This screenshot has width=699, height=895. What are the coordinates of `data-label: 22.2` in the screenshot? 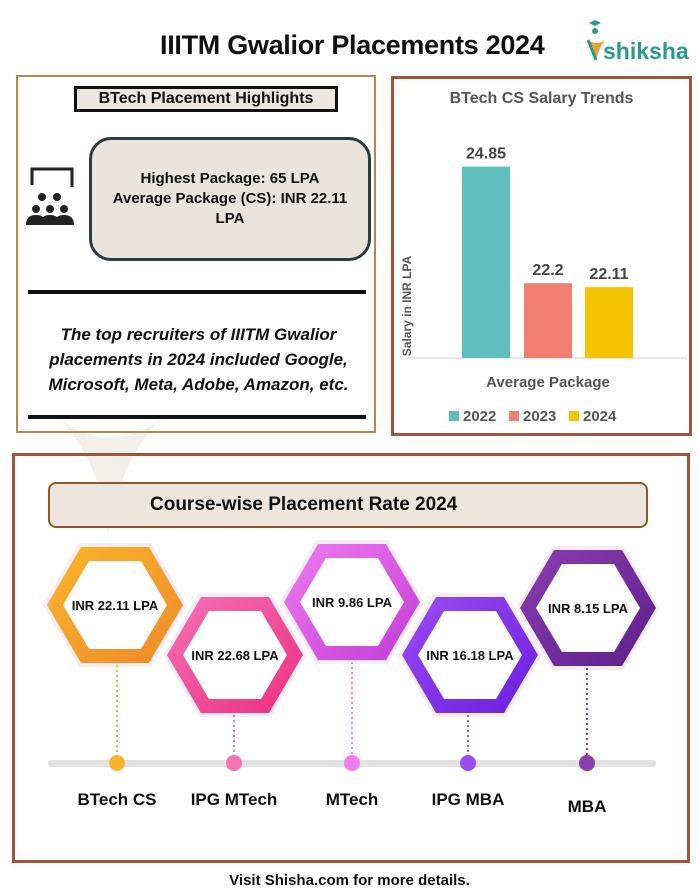 It's located at (547, 270).